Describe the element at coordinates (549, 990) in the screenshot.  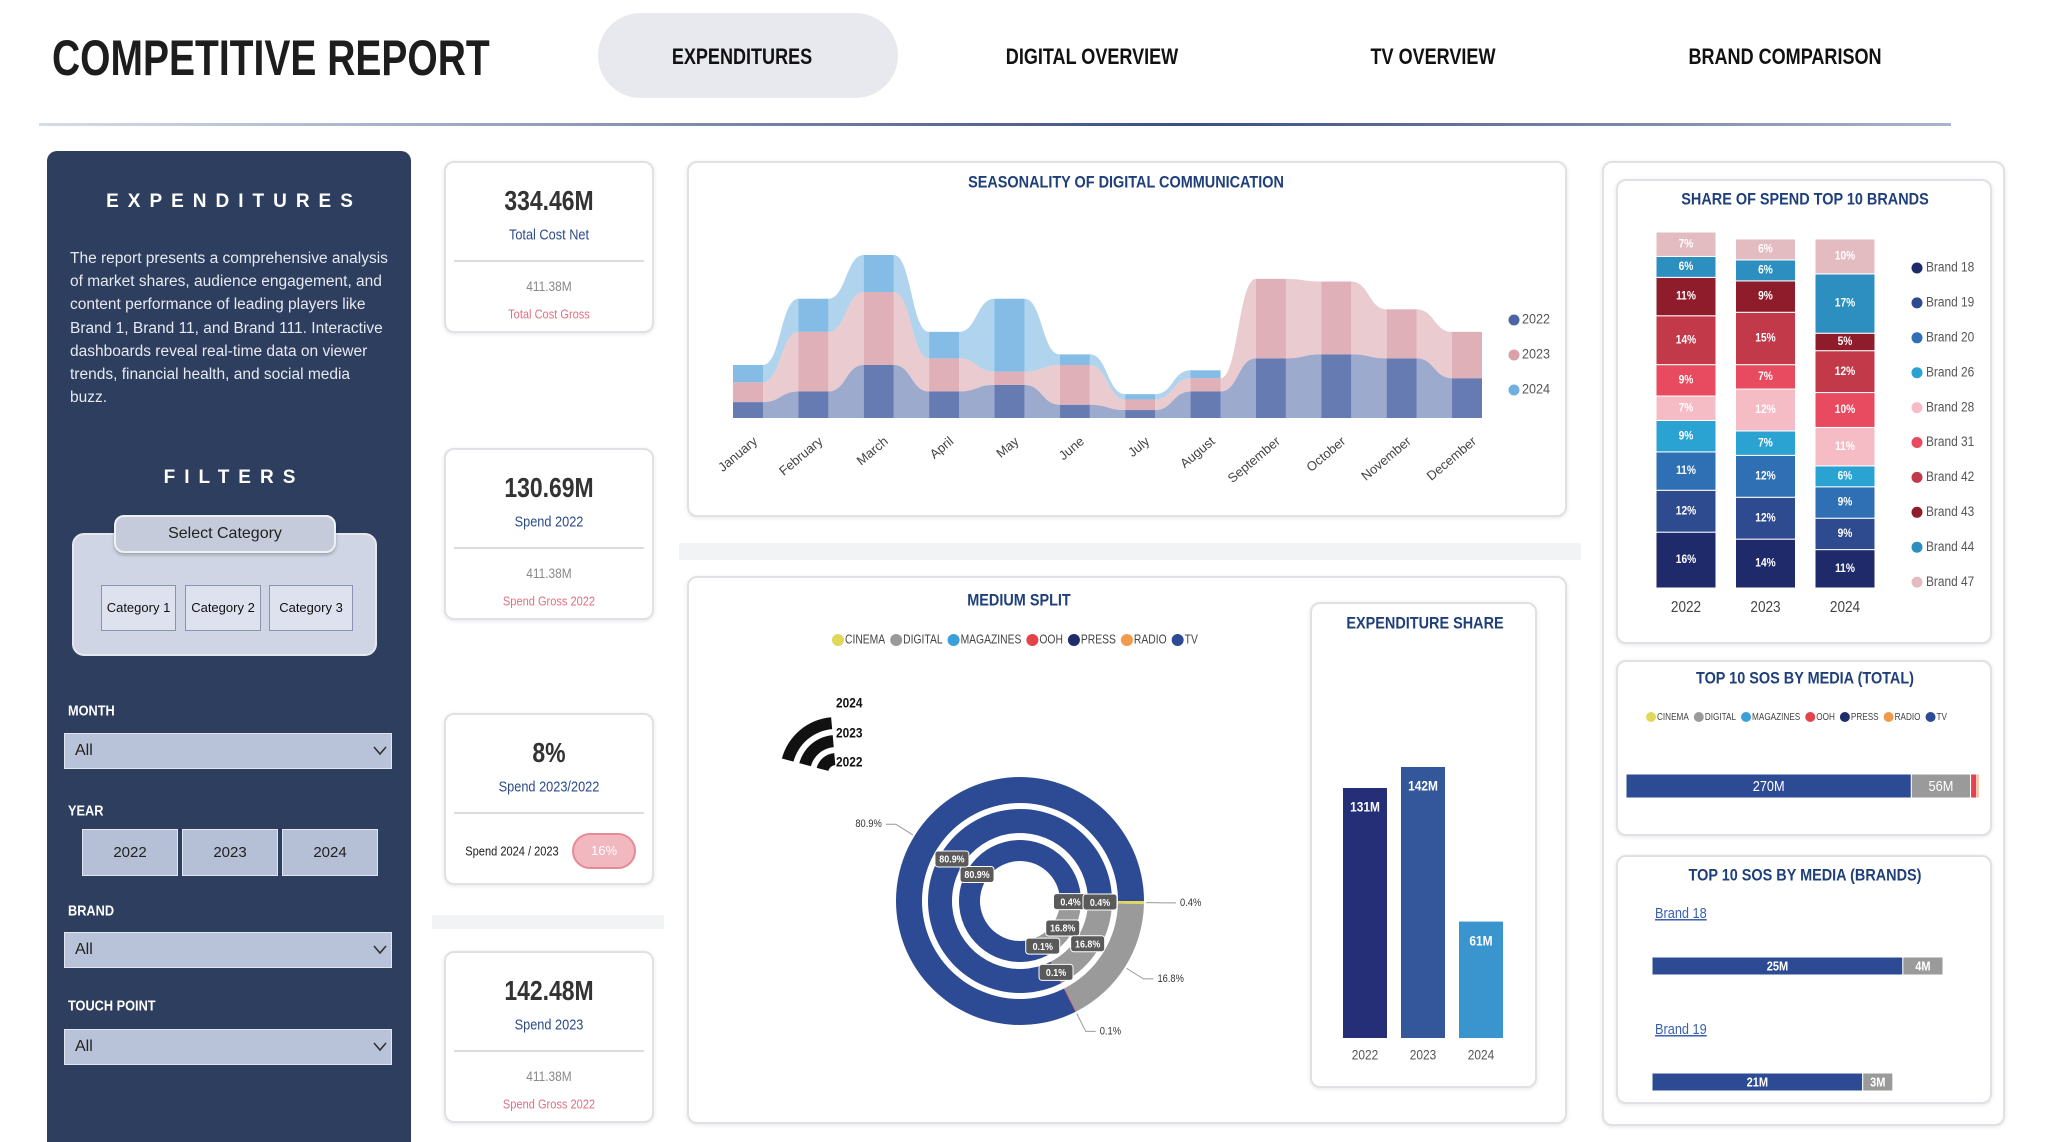
I see `kpi-value: 142.48M` at that location.